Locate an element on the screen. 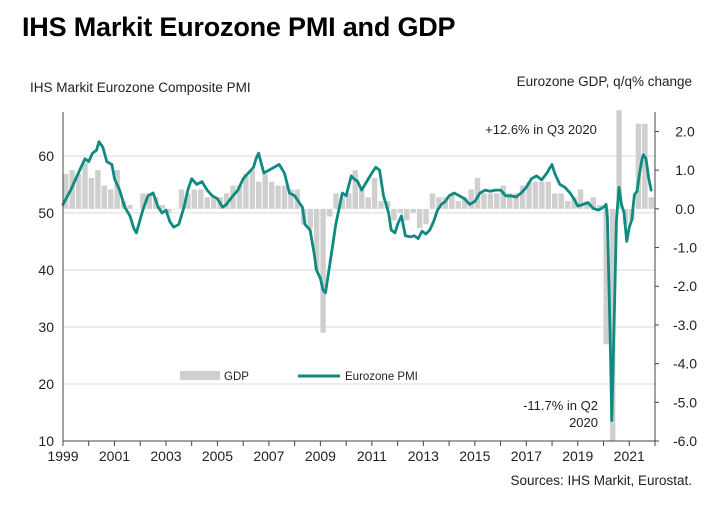  left-tick-label: 10 is located at coordinates (46, 441).